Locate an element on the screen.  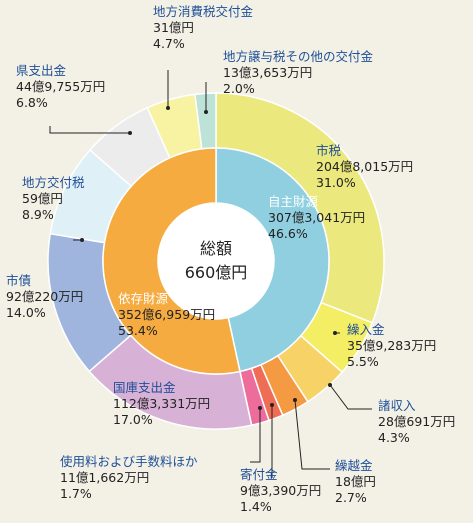
outer-label-name-2: 諸収入 is located at coordinates (397, 405).